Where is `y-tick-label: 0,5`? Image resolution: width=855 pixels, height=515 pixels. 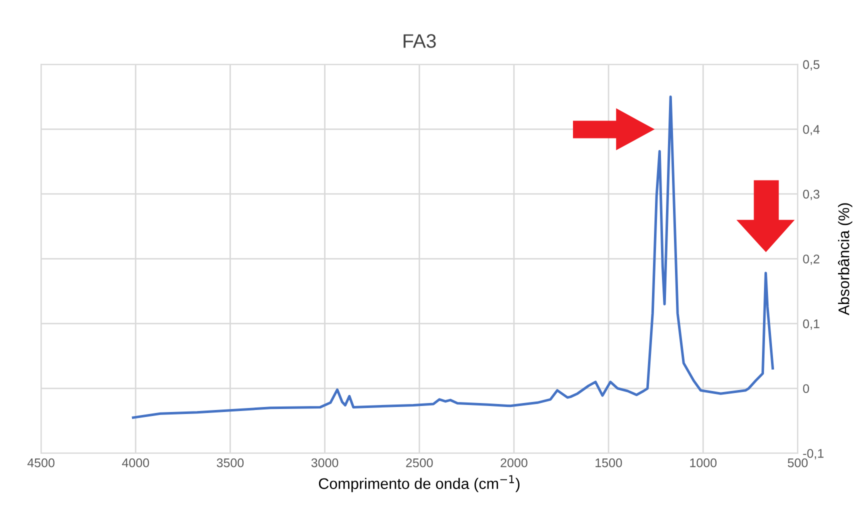
y-tick-label: 0,5 is located at coordinates (811, 65).